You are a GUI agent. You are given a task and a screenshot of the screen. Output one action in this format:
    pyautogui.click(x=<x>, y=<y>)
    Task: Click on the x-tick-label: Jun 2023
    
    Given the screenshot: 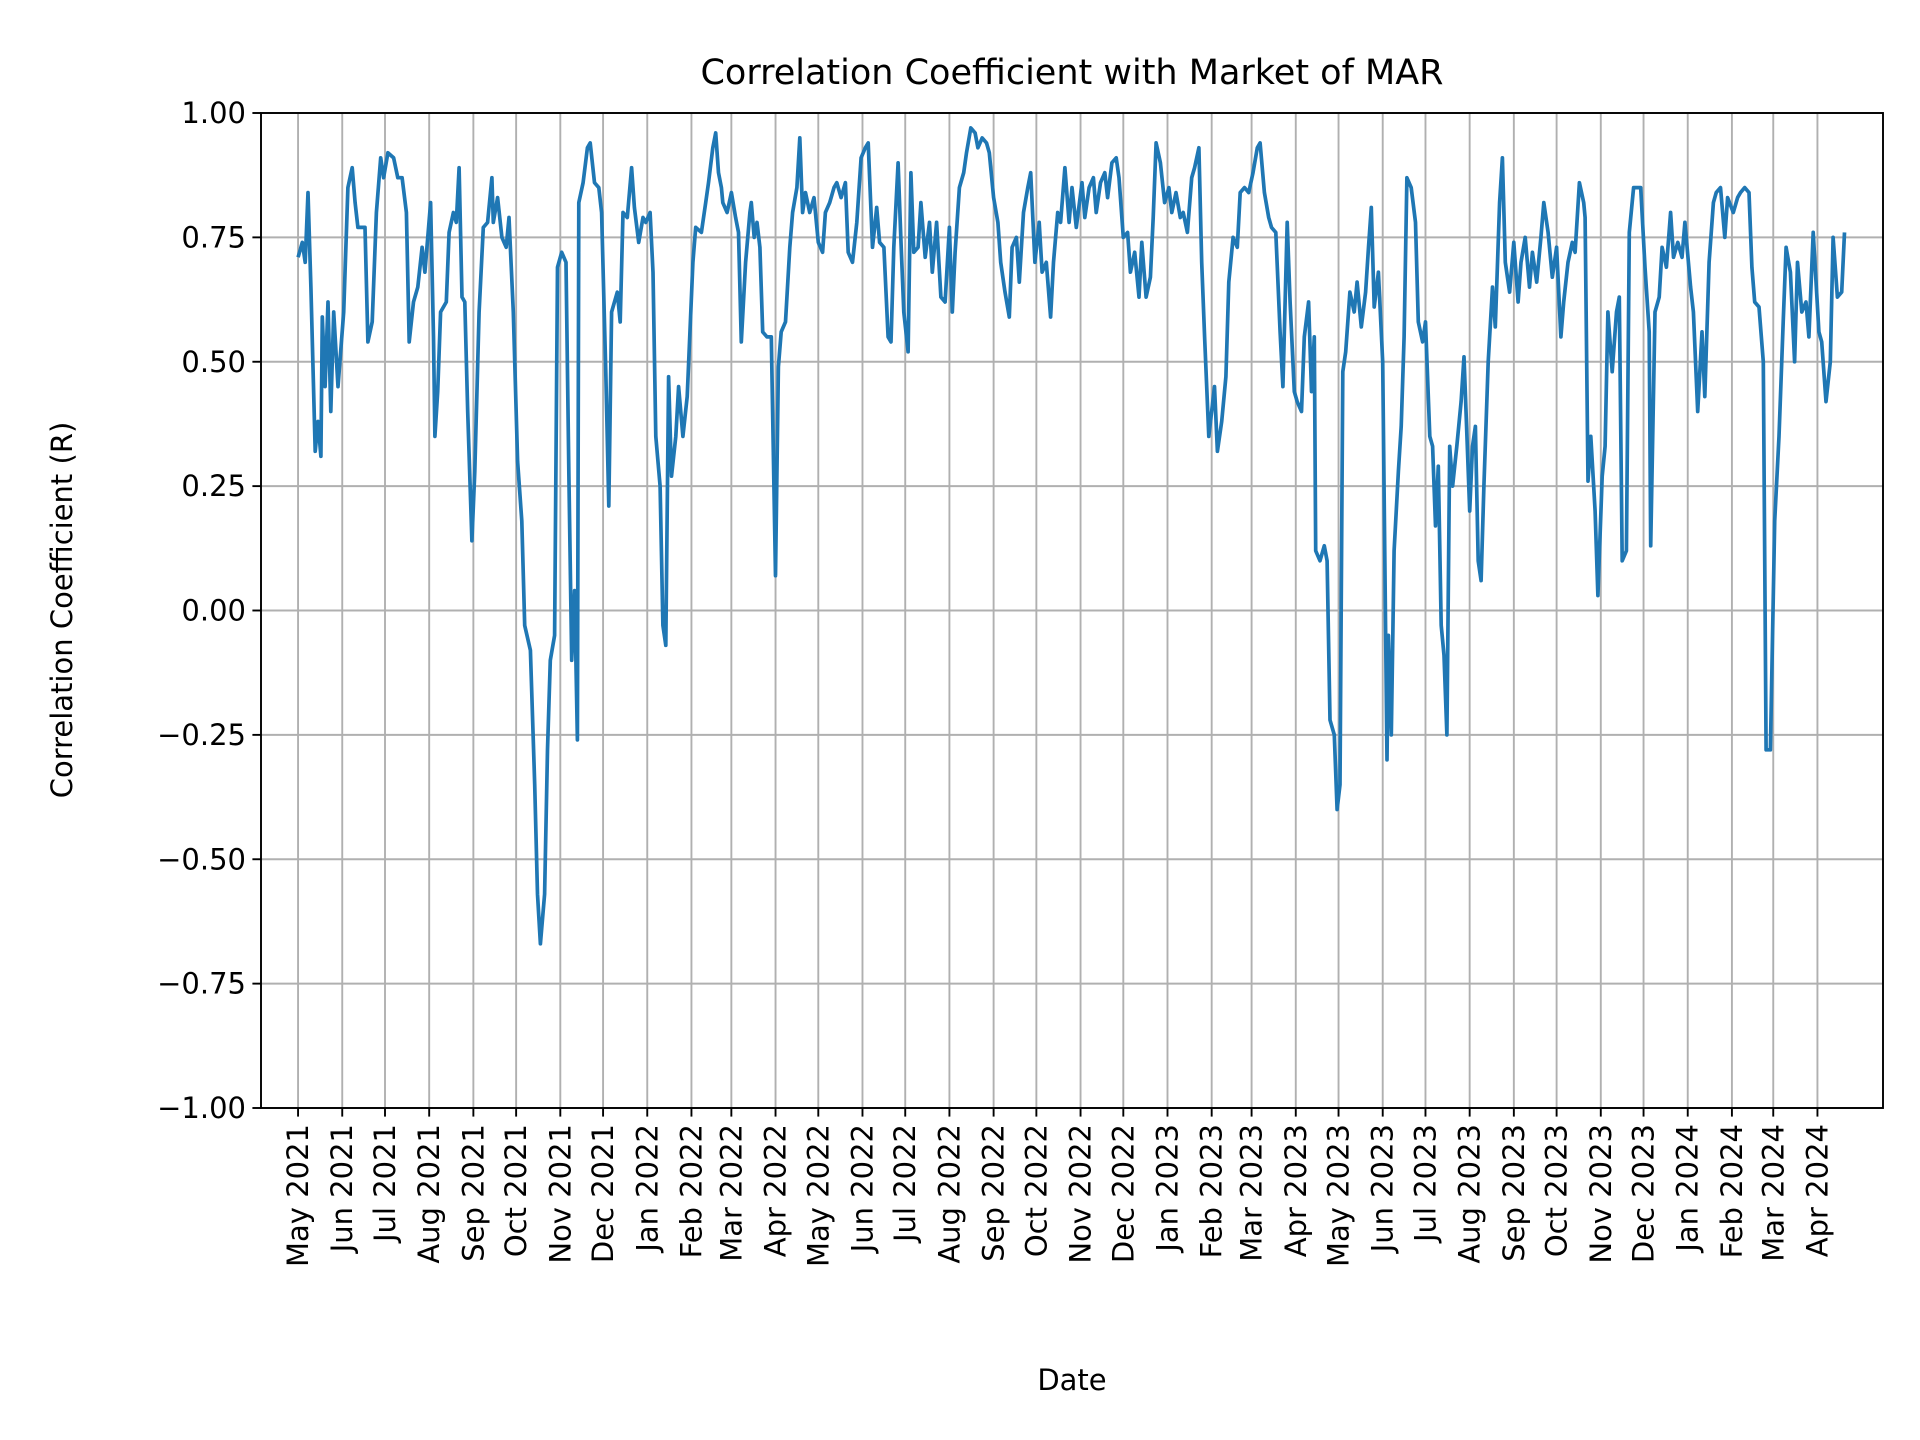 What is the action you would take?
    pyautogui.click(x=1383, y=1189)
    